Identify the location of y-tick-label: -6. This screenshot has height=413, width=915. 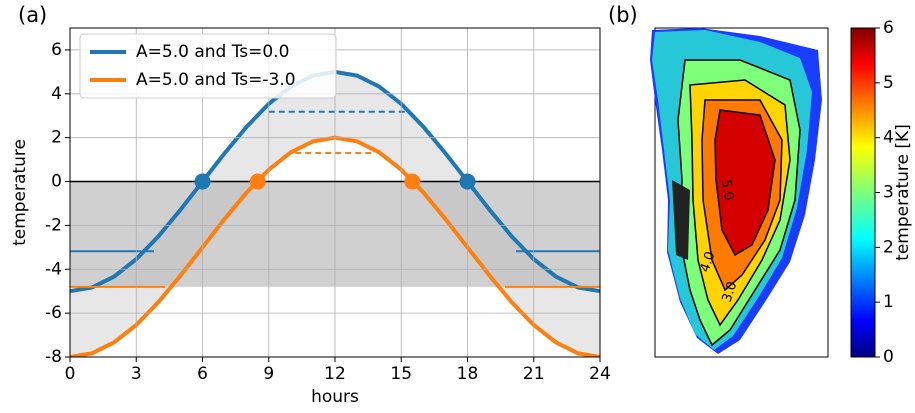
(53, 313).